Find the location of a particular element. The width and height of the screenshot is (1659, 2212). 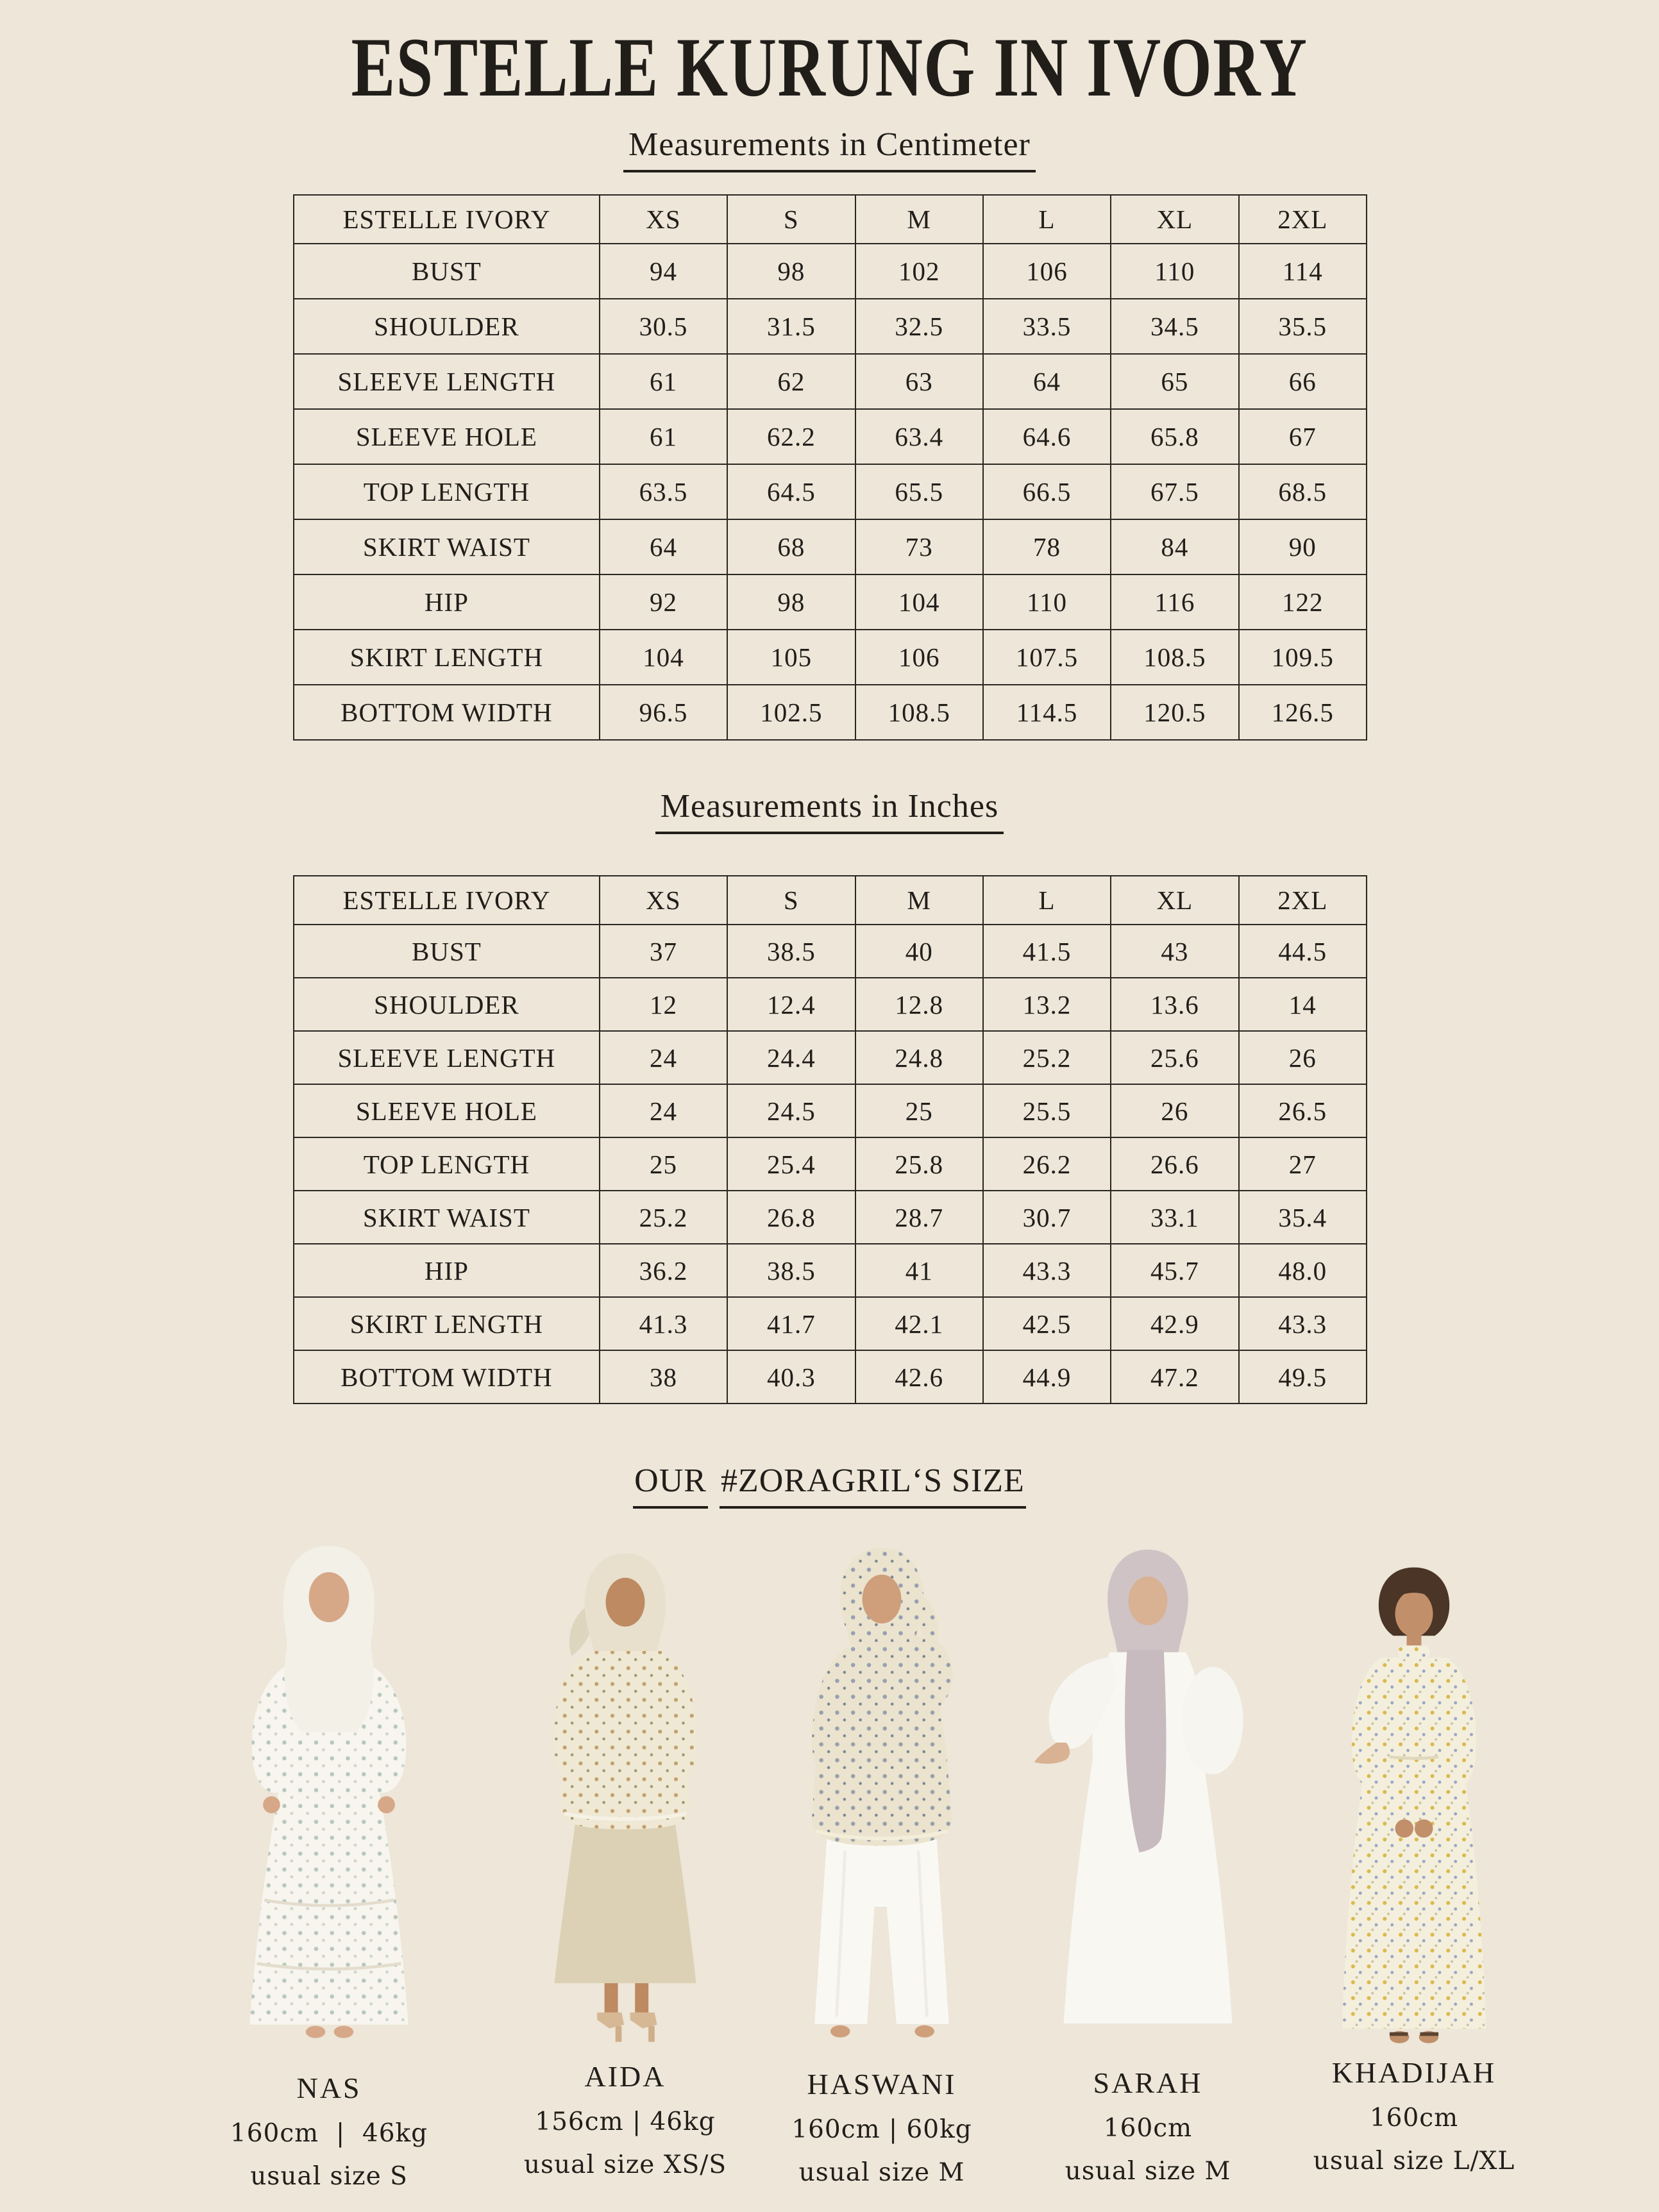

measurement-value-cell: 26 is located at coordinates (1175, 1111).